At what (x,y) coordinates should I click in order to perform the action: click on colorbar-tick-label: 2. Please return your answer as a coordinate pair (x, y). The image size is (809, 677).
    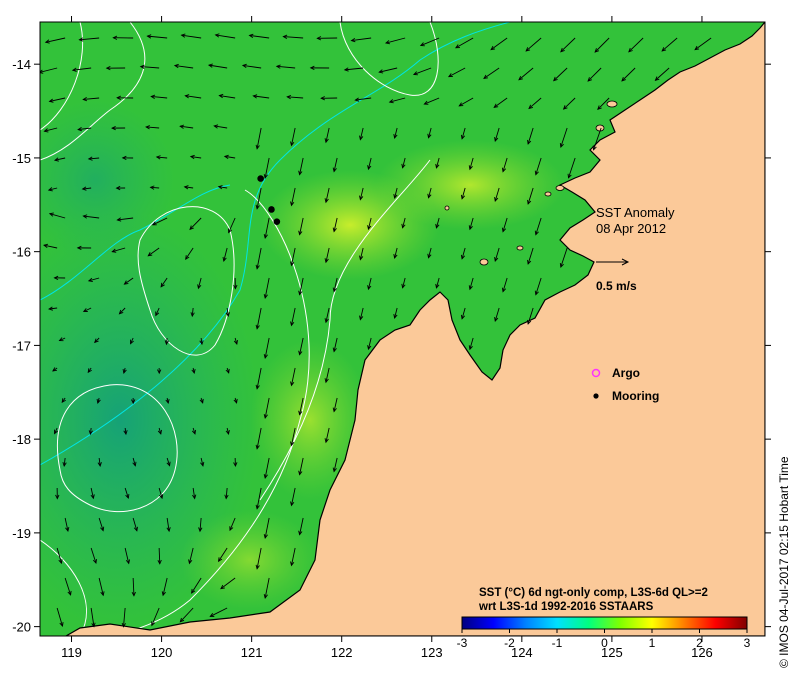
    Looking at the image, I should click on (699, 643).